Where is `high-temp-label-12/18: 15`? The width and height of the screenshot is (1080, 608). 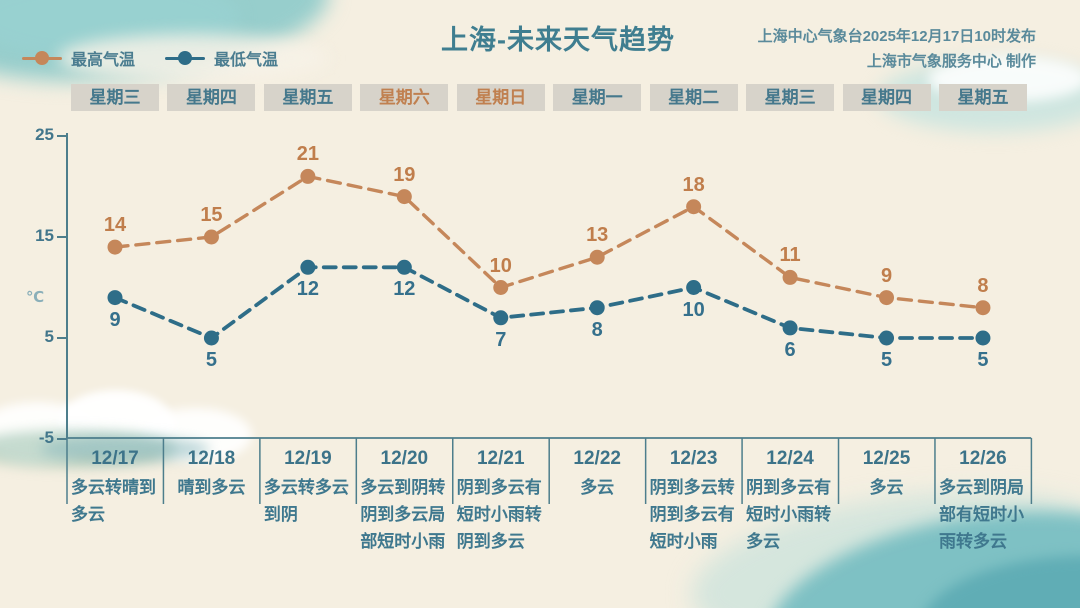
high-temp-label-12/18: 15 is located at coordinates (211, 215).